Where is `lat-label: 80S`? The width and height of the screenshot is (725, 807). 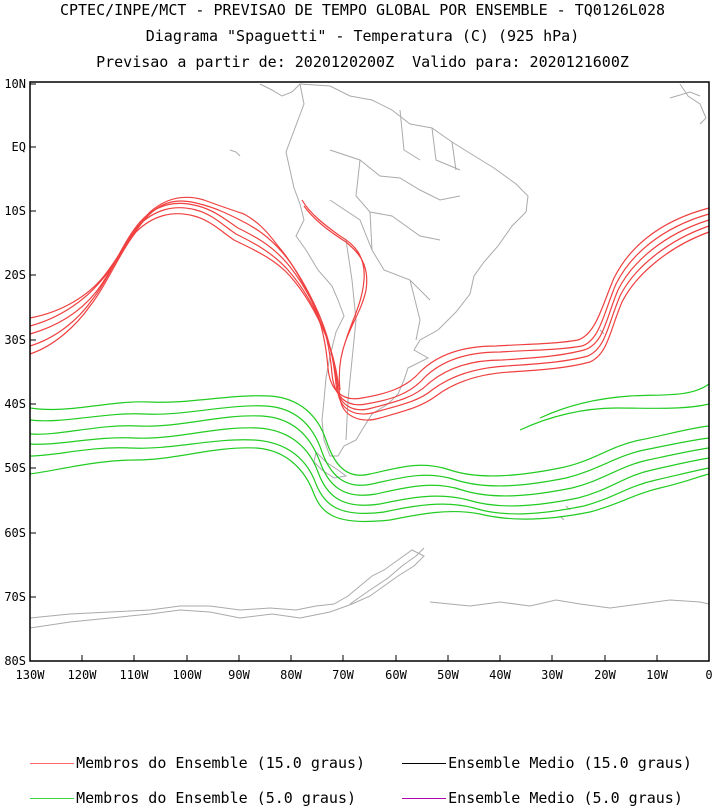 lat-label: 80S is located at coordinates (15, 661).